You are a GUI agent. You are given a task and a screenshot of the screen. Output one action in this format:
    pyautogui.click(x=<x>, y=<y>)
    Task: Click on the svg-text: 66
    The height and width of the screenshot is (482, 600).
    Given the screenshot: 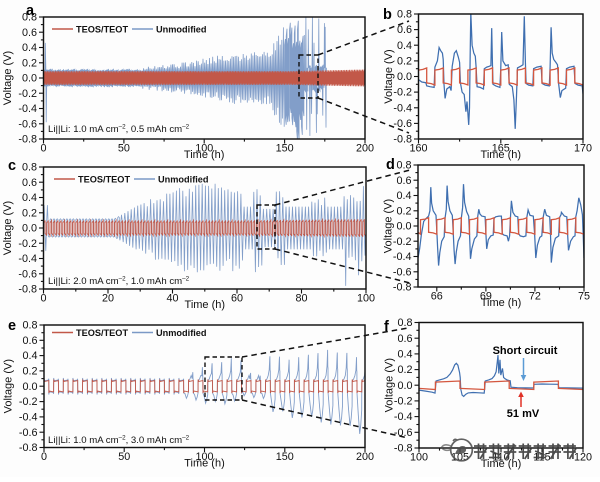 What is the action you would take?
    pyautogui.click(x=437, y=297)
    